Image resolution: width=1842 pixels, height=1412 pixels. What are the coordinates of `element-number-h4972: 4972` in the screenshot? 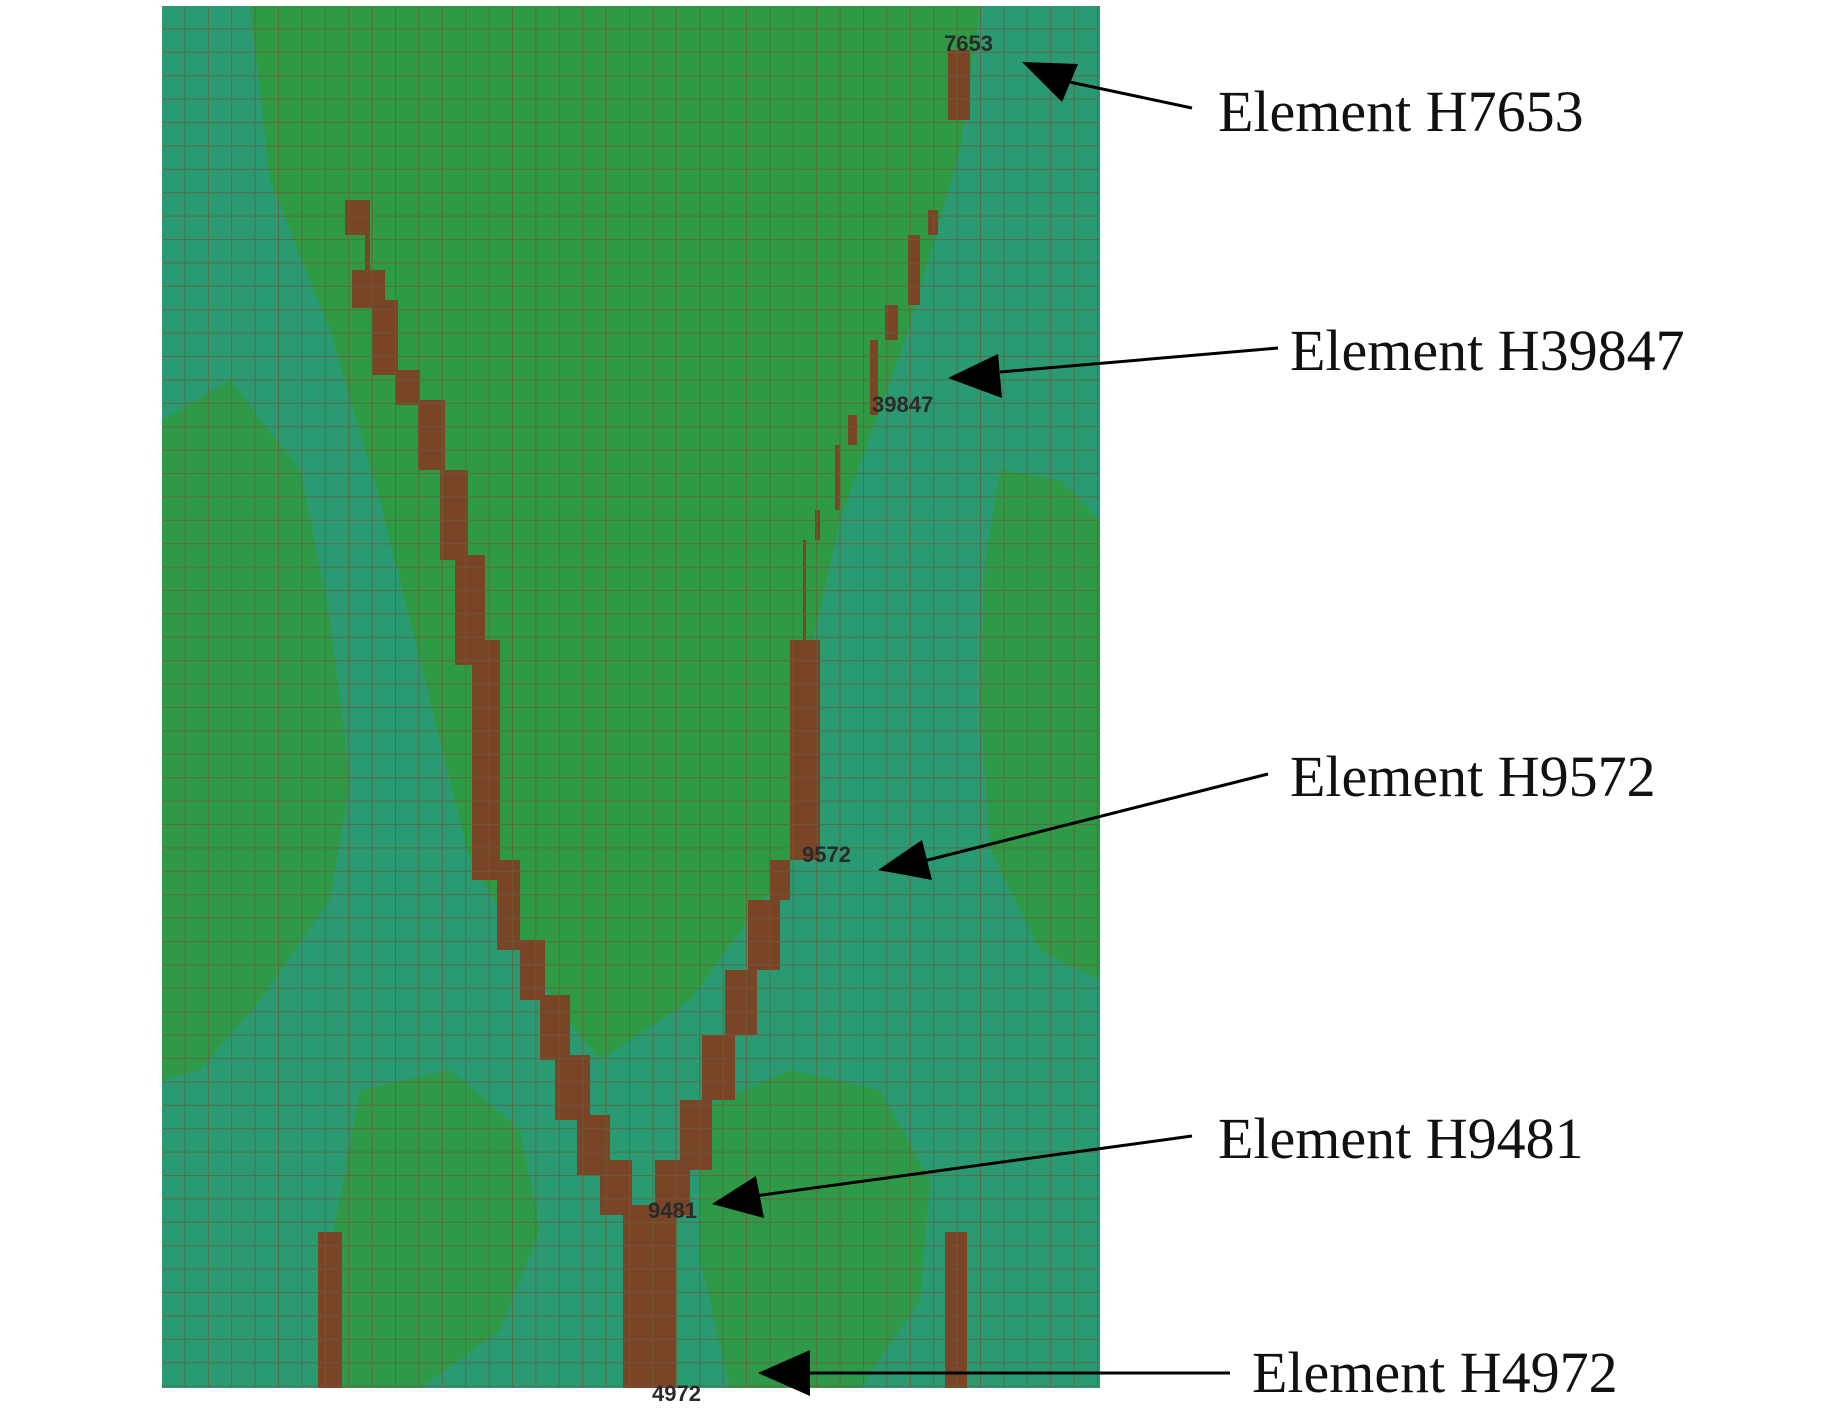 It's located at (676, 1393).